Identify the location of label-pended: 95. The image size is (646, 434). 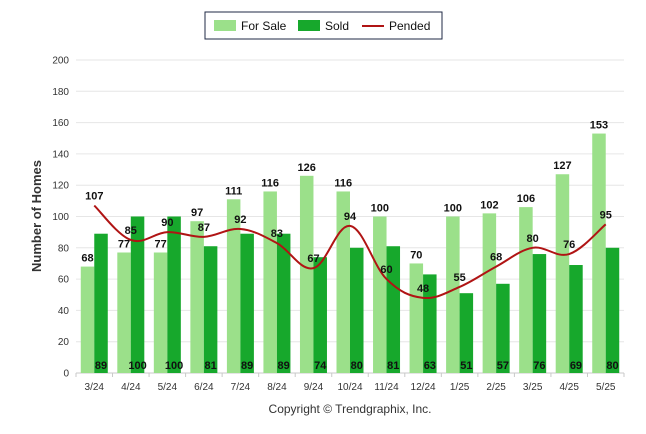
(606, 215).